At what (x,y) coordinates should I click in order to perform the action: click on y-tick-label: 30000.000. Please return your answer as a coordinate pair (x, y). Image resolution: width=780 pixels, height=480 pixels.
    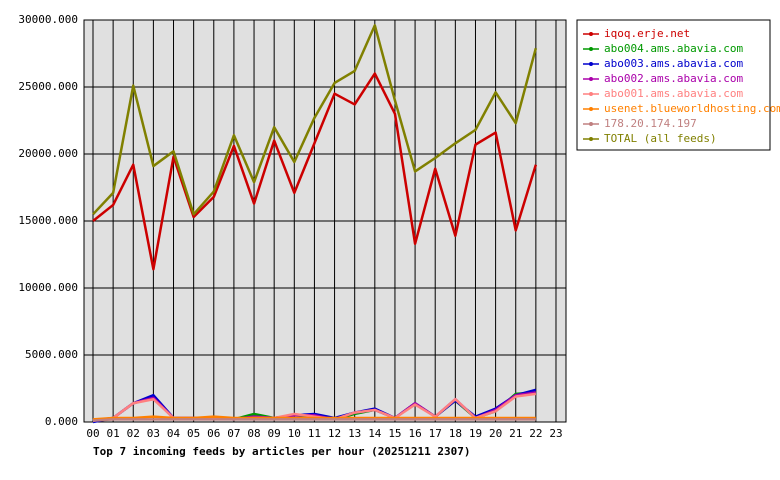
    Looking at the image, I should click on (48, 19).